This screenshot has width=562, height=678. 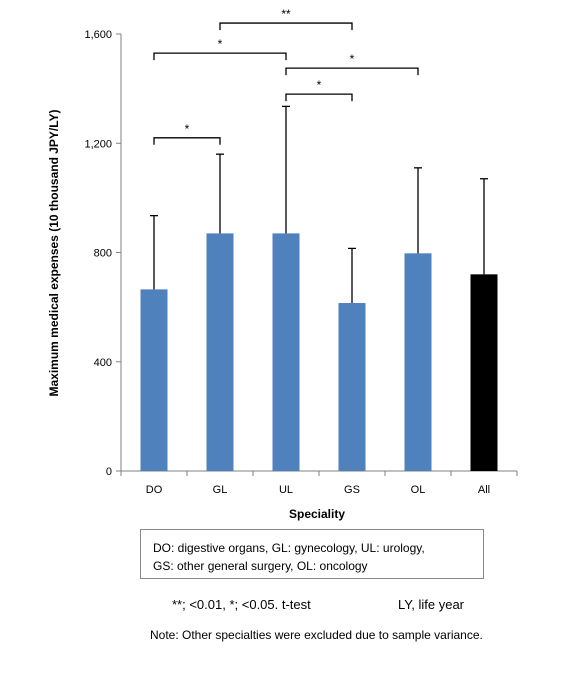 What do you see at coordinates (352, 387) in the screenshot?
I see `bar-gs` at bounding box center [352, 387].